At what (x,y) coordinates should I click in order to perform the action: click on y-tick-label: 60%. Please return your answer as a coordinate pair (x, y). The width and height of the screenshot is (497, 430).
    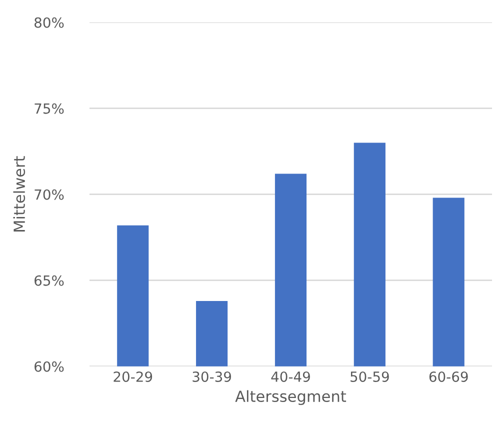
    Looking at the image, I should click on (49, 366).